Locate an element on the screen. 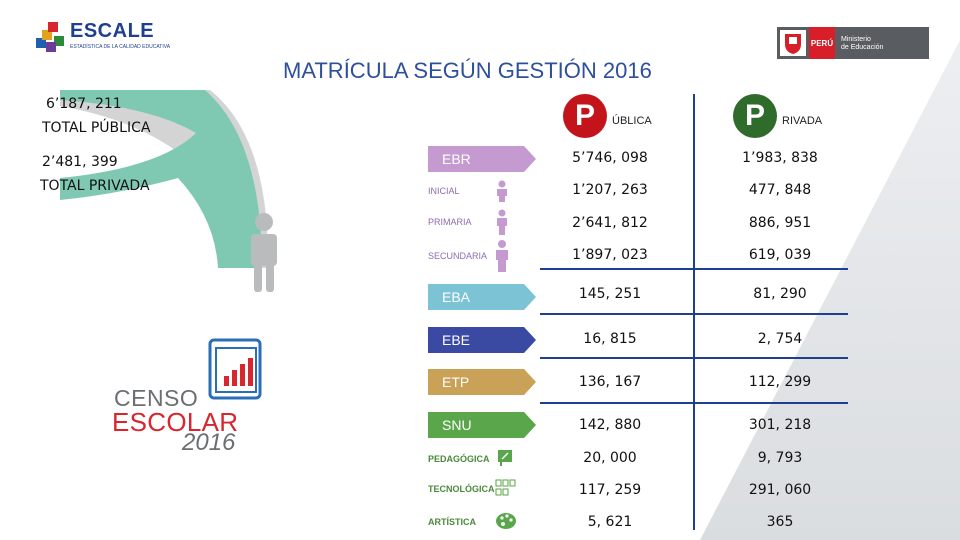 This screenshot has height=540, width=960. artistica-palette-icon is located at coordinates (506, 521).